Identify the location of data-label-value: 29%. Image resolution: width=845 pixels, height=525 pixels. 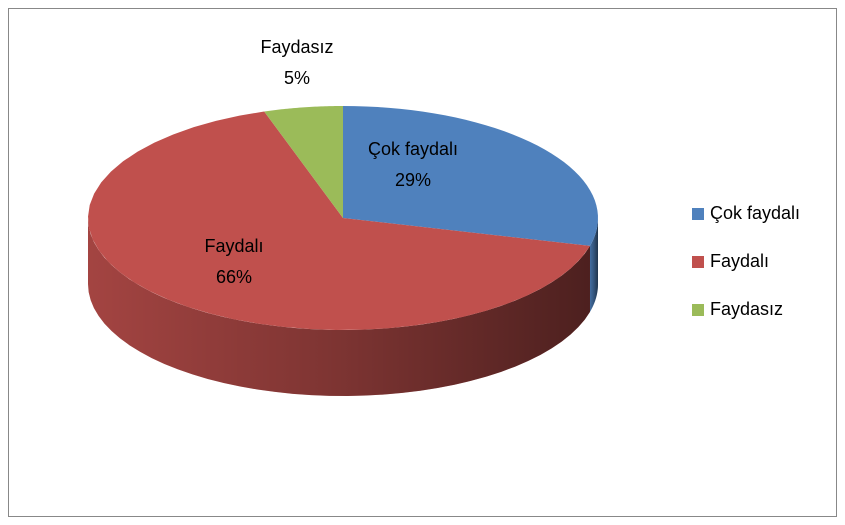
(413, 180).